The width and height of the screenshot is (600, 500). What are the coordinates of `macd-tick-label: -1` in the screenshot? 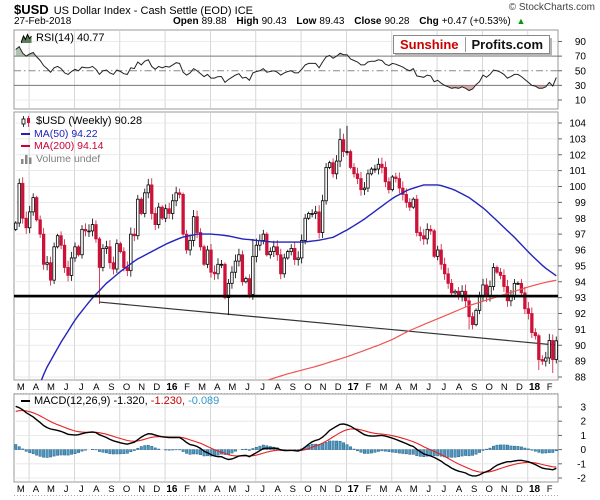 It's located at (581, 464).